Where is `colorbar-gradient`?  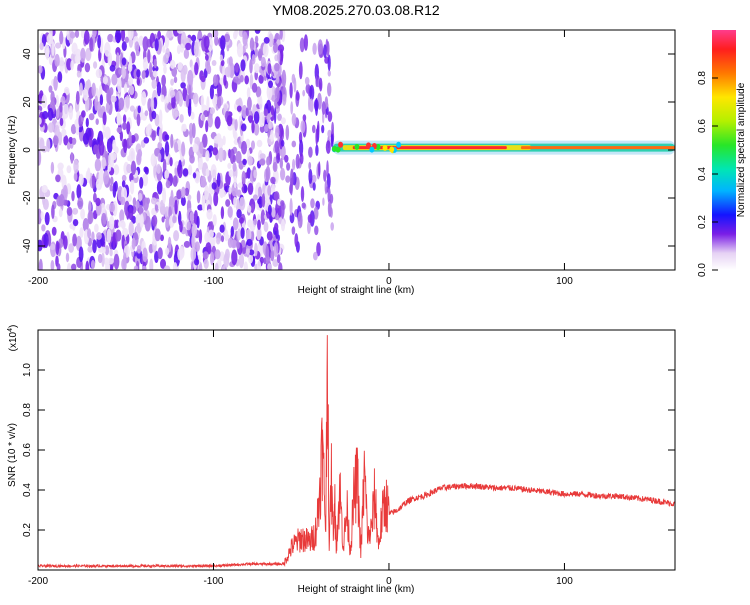
colorbar-gradient is located at coordinates (724, 150).